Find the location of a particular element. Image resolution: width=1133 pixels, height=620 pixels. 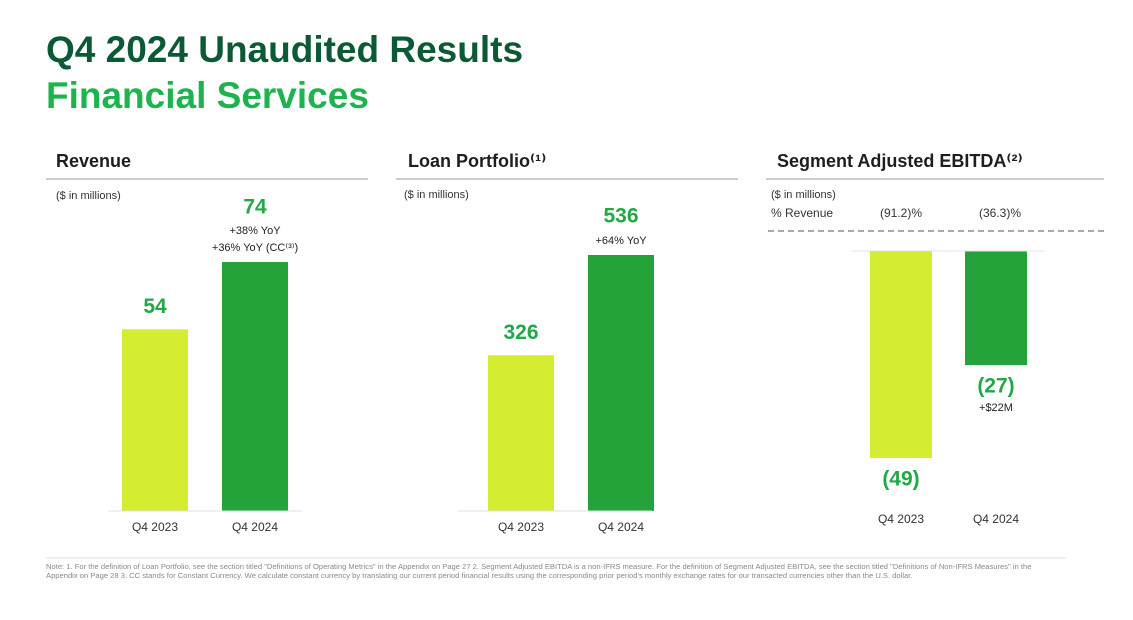

page-subtitle: Financial Services is located at coordinates (207, 95).